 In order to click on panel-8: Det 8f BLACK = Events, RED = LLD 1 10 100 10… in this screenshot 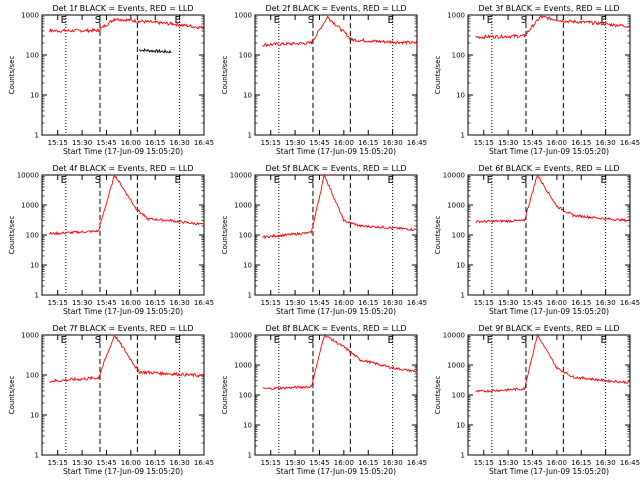, I will do `click(324, 400)`.